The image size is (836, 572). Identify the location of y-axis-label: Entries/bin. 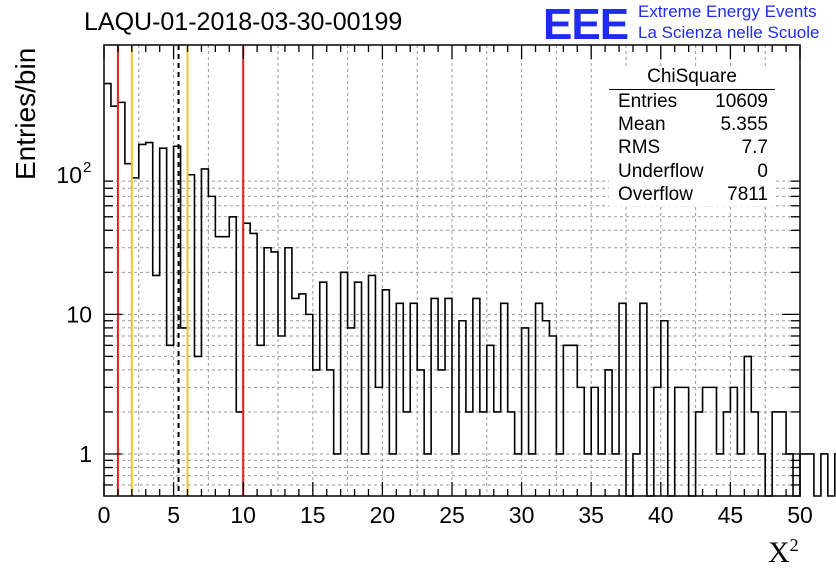
(25, 113).